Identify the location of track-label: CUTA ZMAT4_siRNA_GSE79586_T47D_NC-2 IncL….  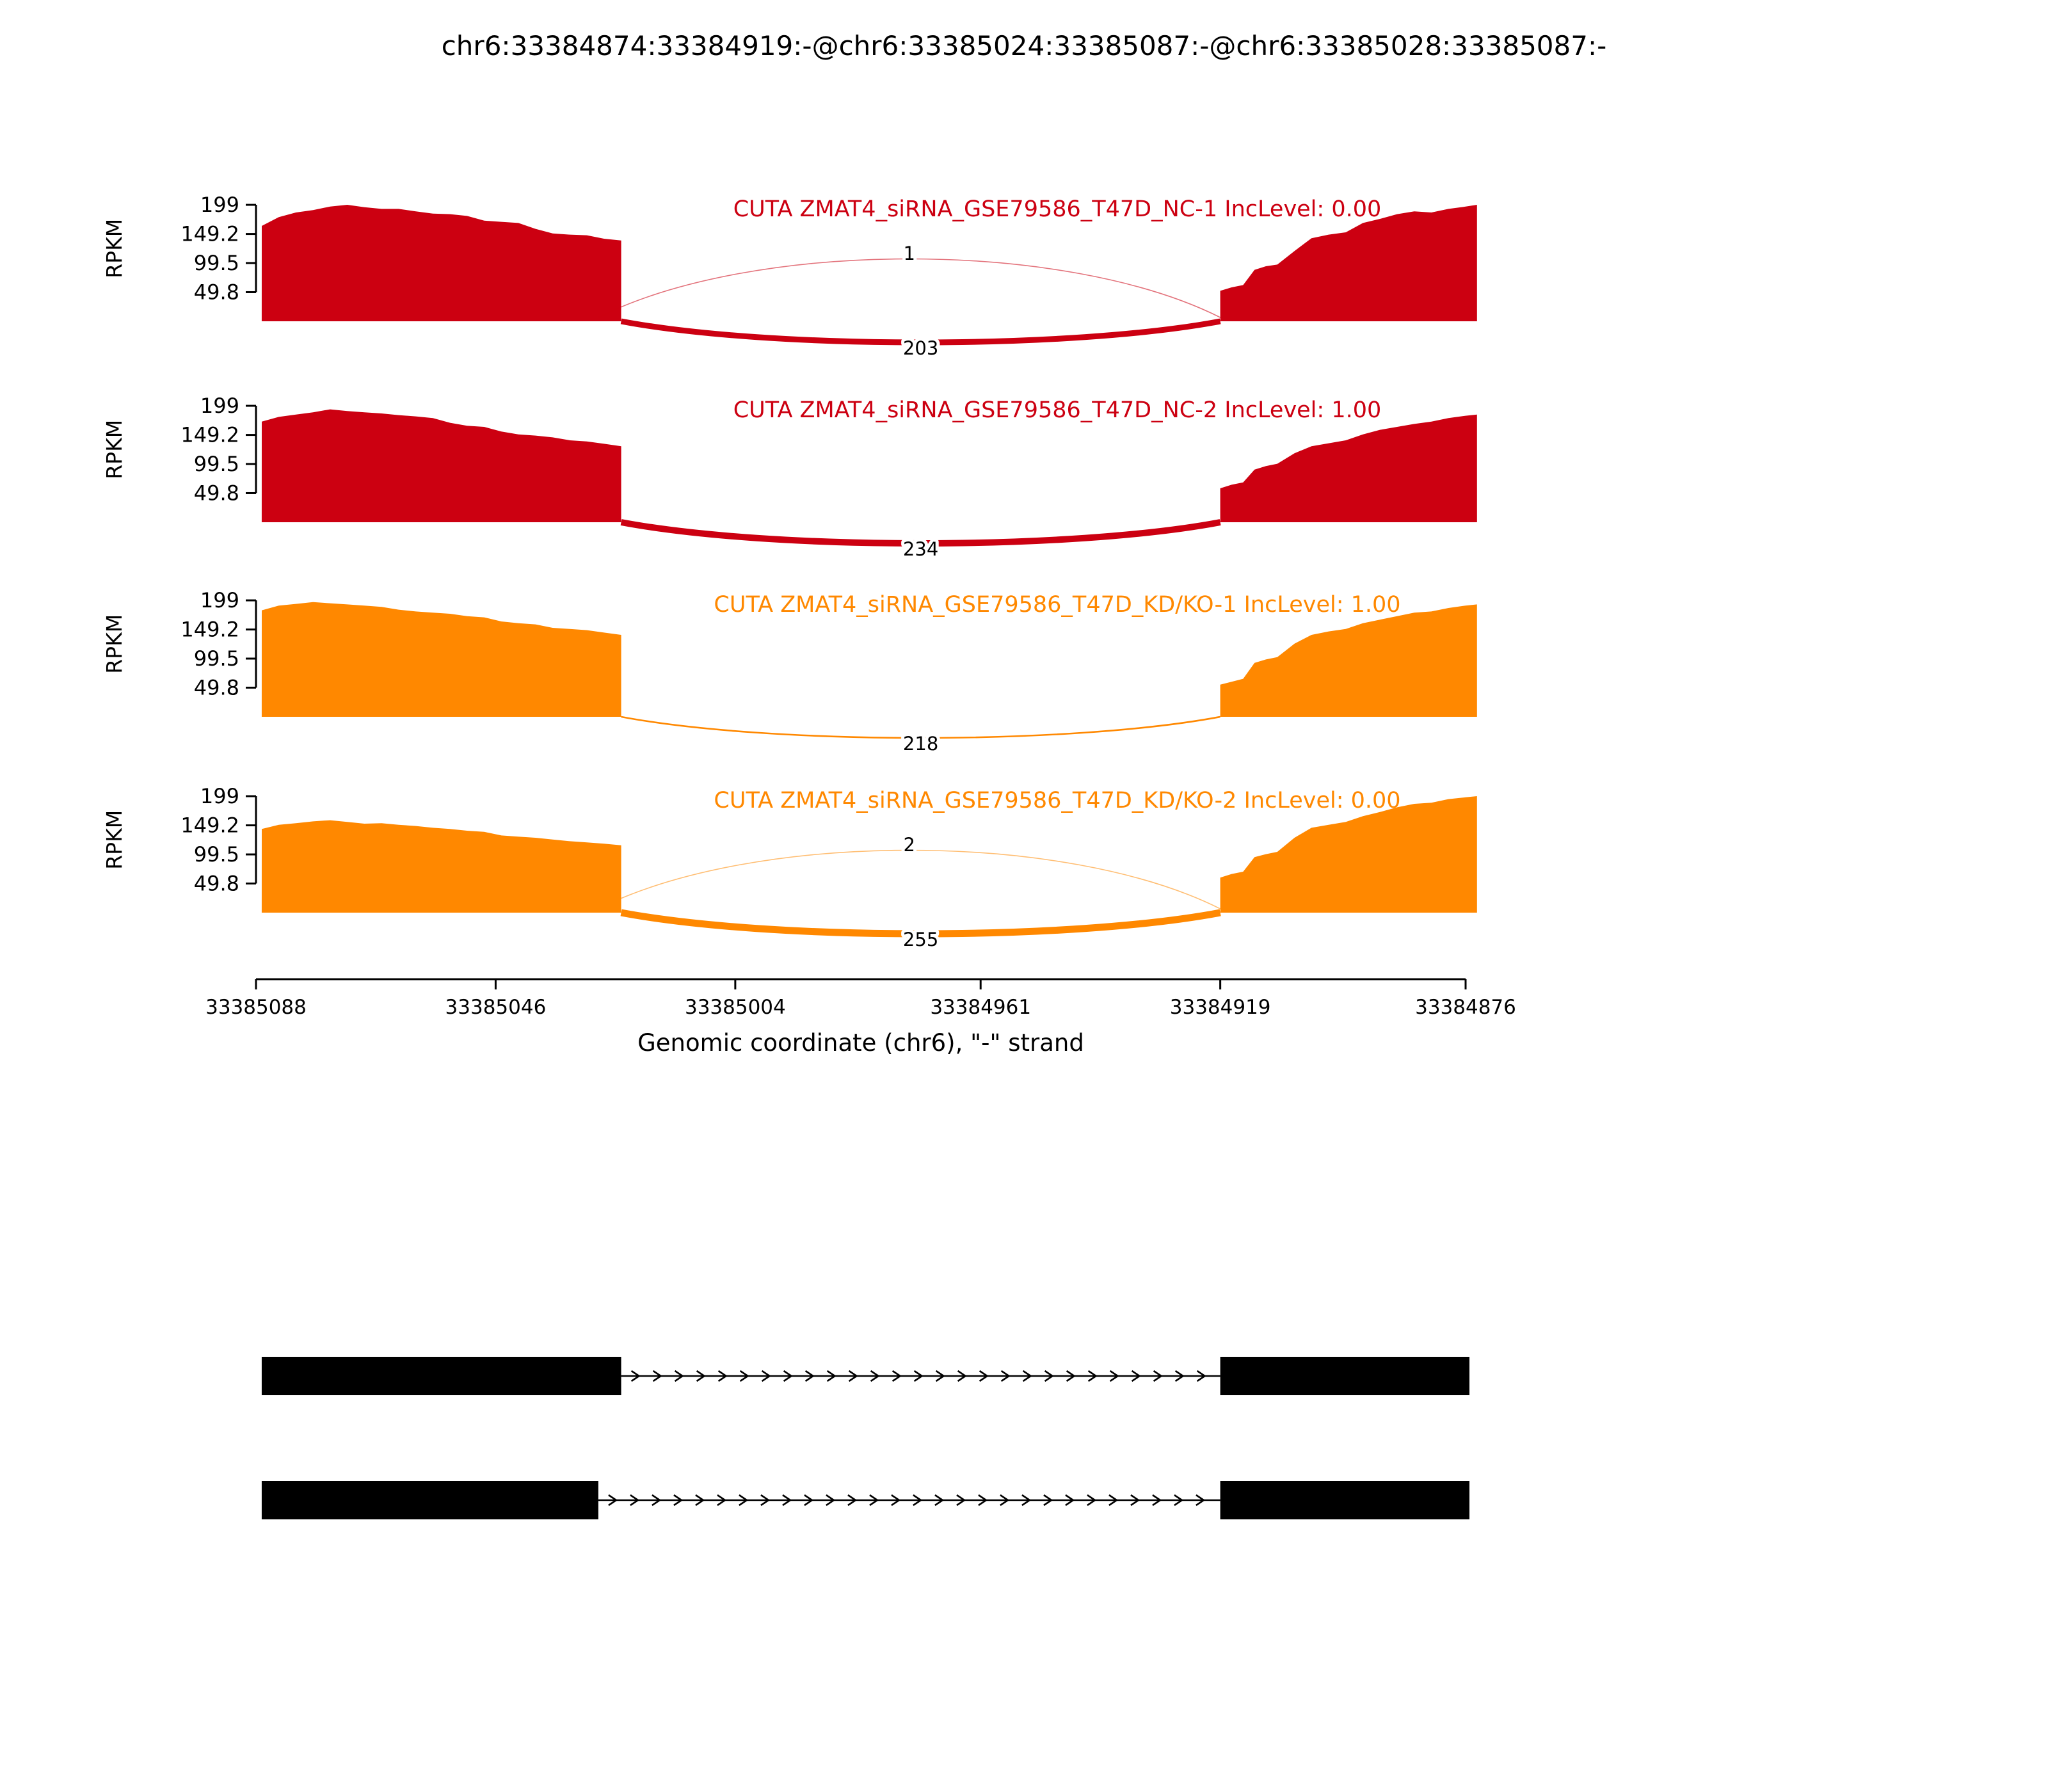
(1057, 410).